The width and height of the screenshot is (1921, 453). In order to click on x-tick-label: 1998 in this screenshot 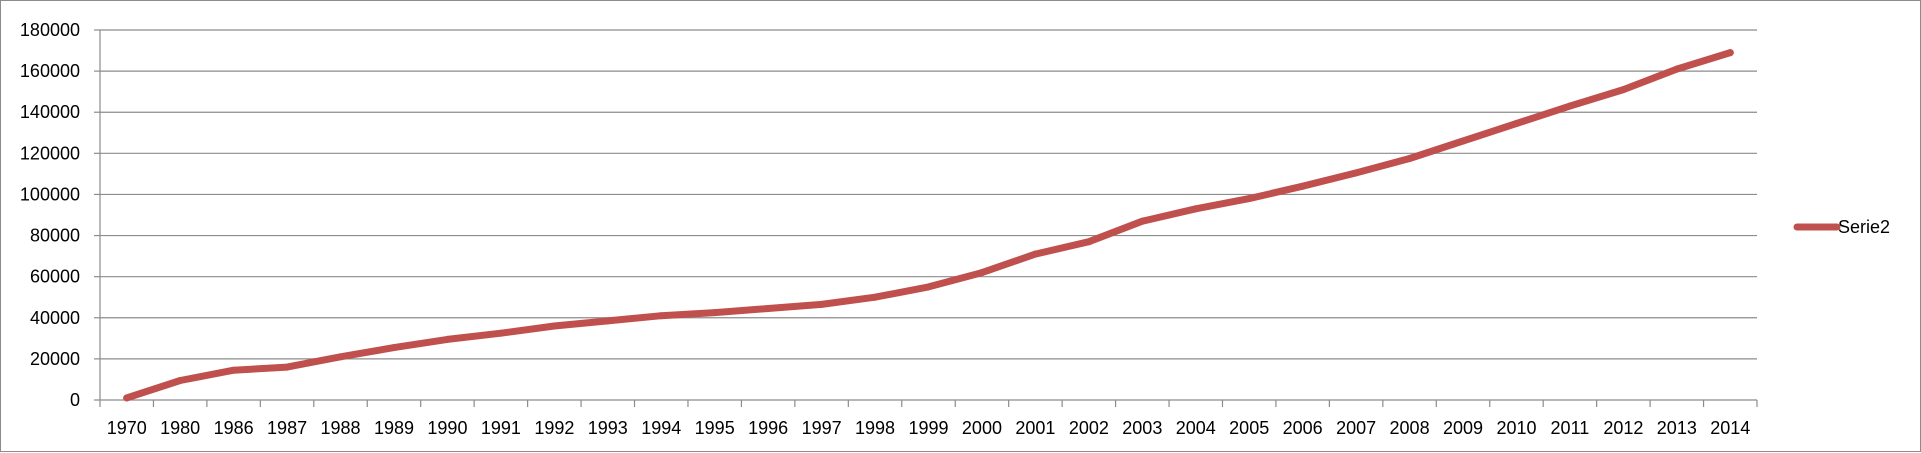, I will do `click(875, 428)`.